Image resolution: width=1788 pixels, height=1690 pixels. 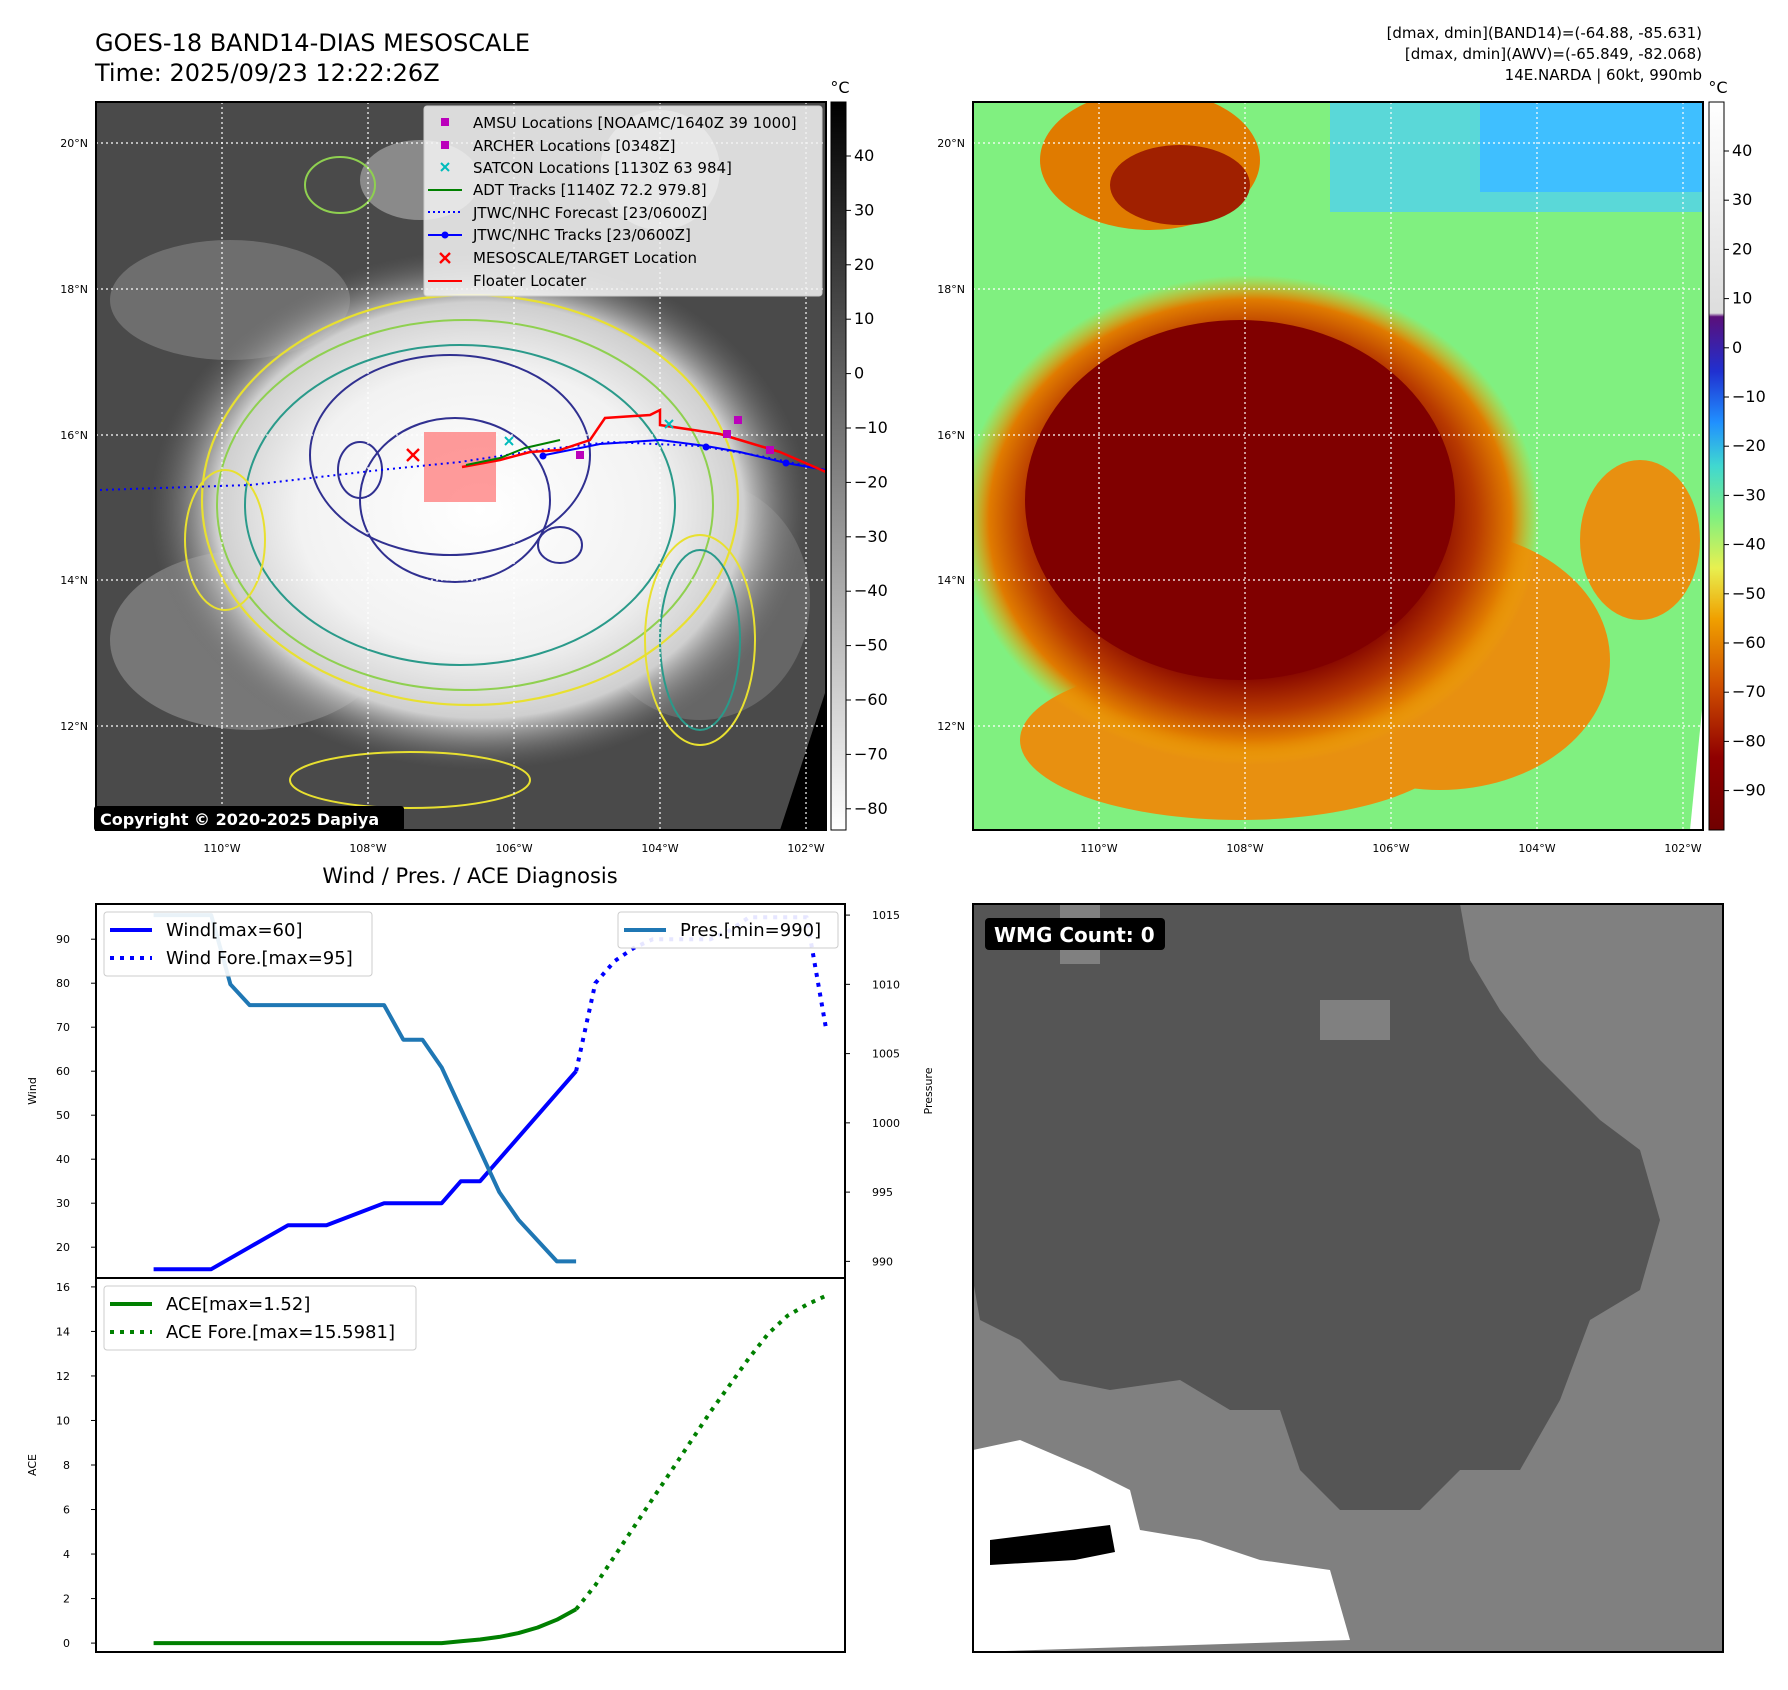 What do you see at coordinates (238, 1304) in the screenshot?
I see `legend-ace: ACE[max=1.52]` at bounding box center [238, 1304].